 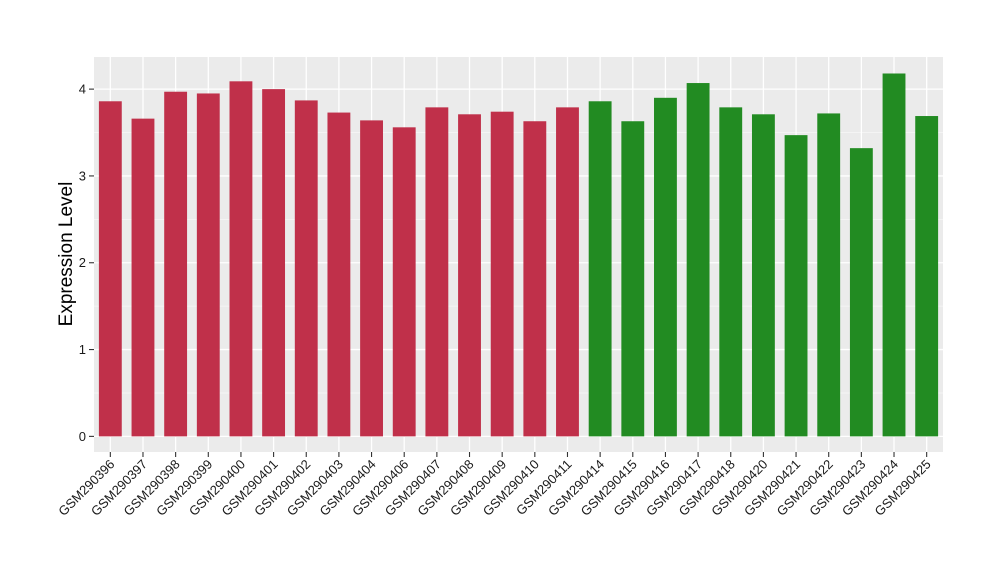 What do you see at coordinates (82, 175) in the screenshot?
I see `y-tick-label: 3` at bounding box center [82, 175].